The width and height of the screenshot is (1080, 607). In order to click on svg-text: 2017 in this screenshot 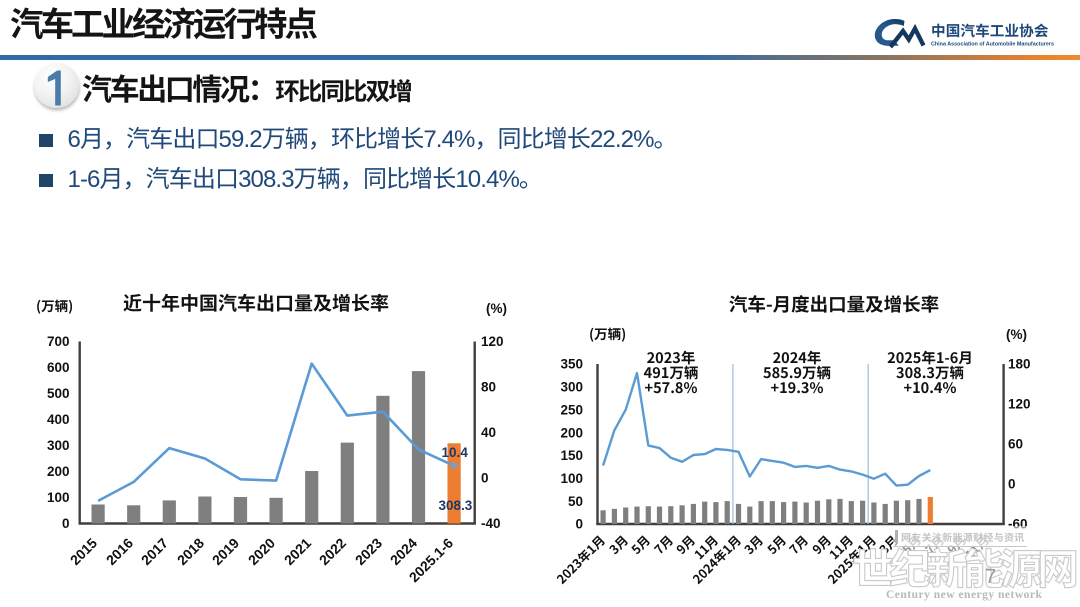, I will do `click(154, 551)`.